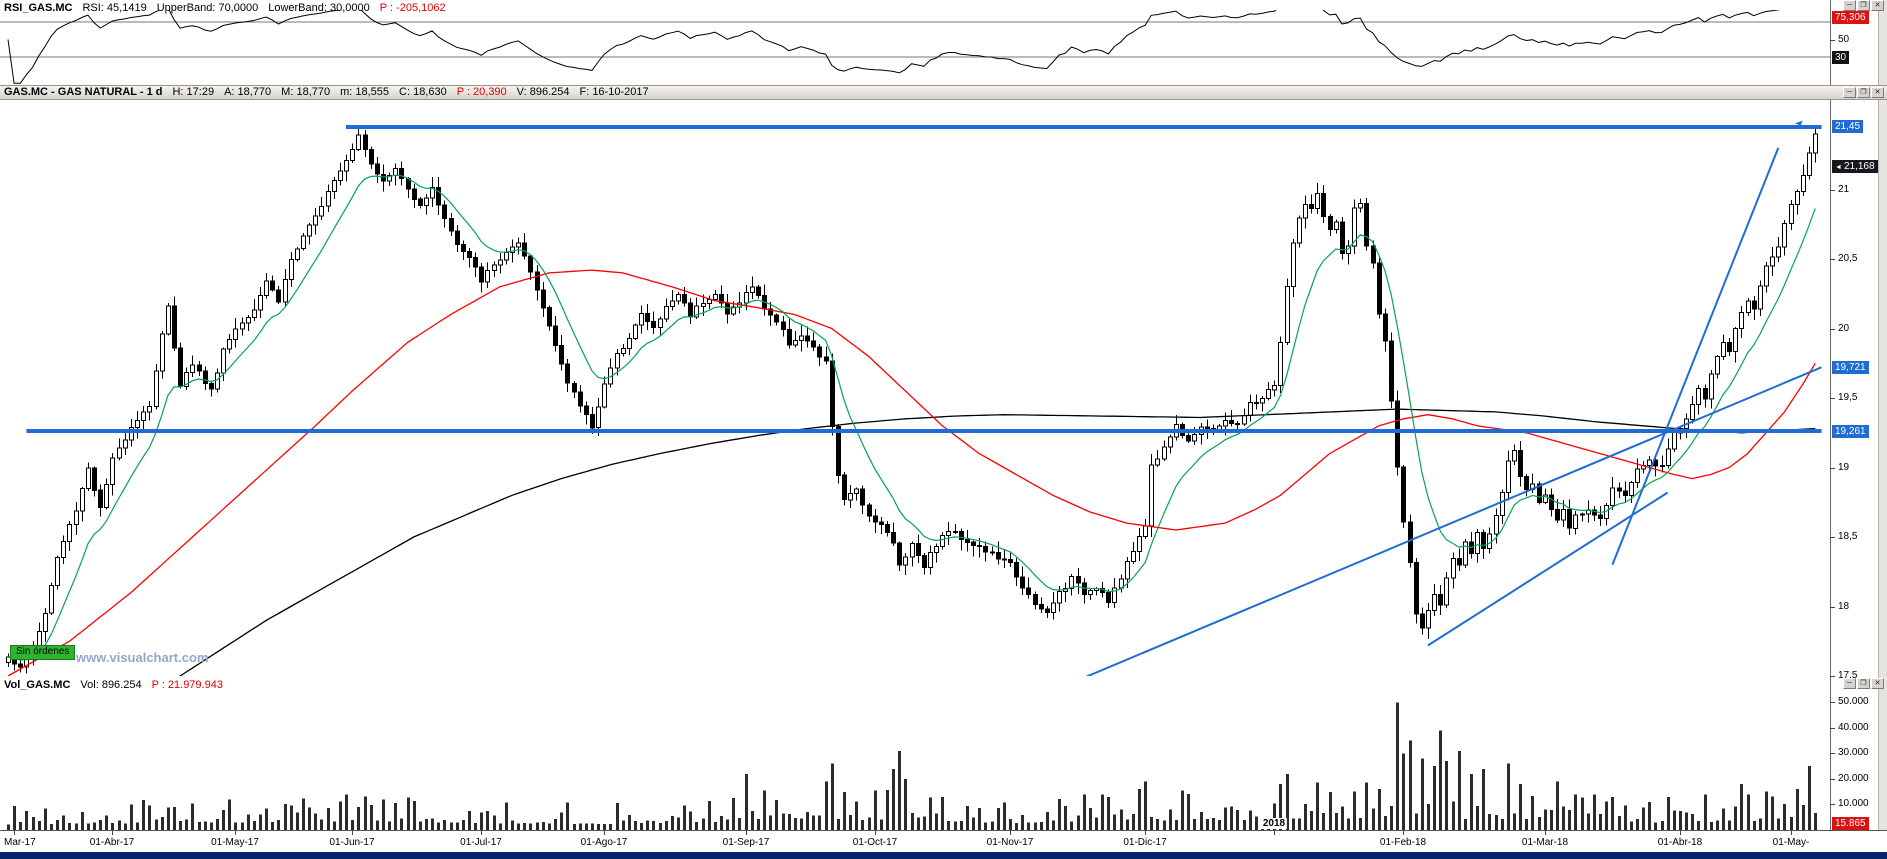 The width and height of the screenshot is (1887, 859). Describe the element at coordinates (352, 842) in the screenshot. I see `date-tick-label: 01-Jun-17` at that location.